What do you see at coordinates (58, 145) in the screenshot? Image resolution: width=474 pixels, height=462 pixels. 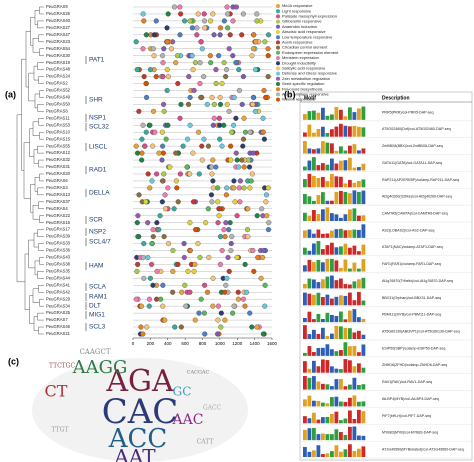 I see `gene-label: PeuGRAS55` at bounding box center [58, 145].